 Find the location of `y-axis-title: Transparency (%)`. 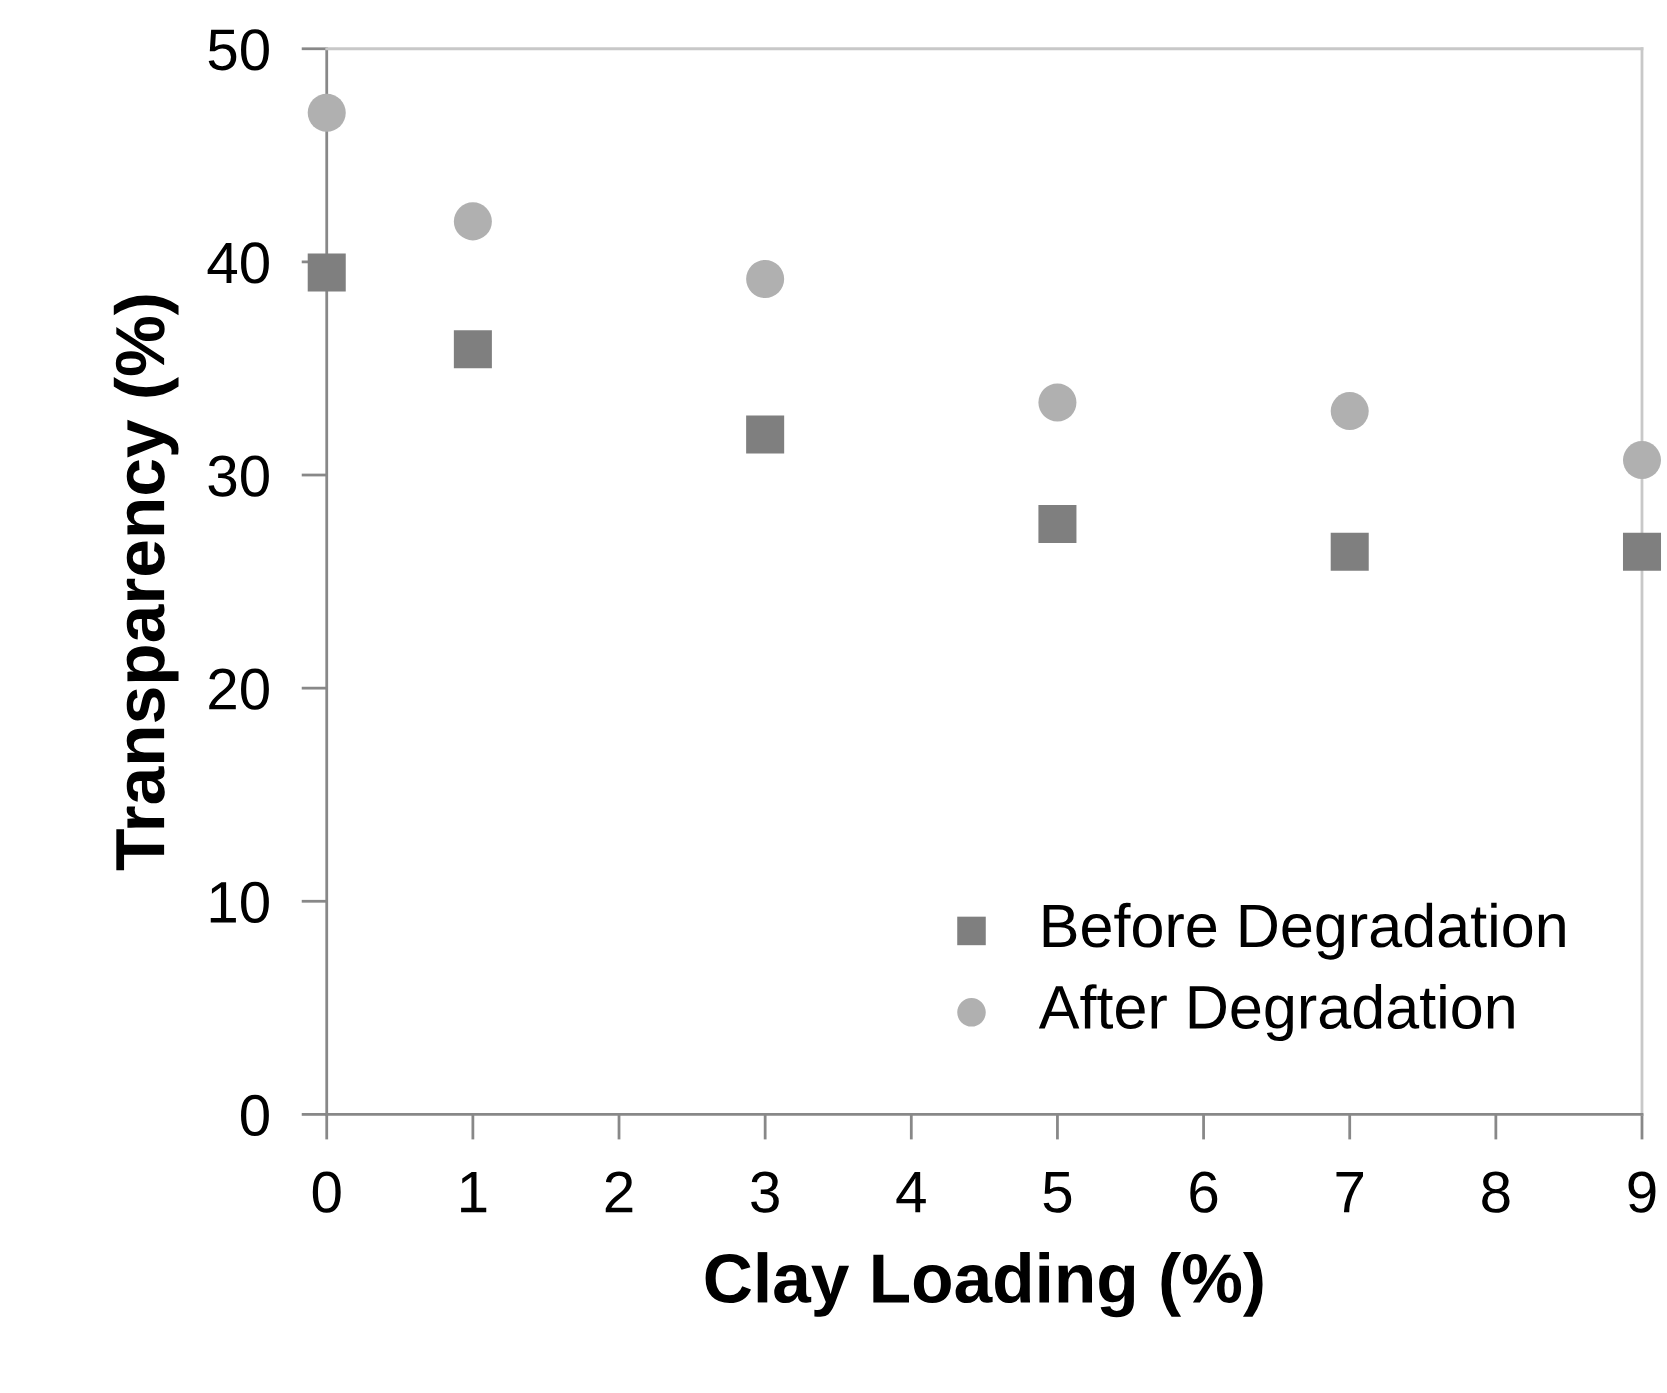

y-axis-title: Transparency (%) is located at coordinates (146, 583).